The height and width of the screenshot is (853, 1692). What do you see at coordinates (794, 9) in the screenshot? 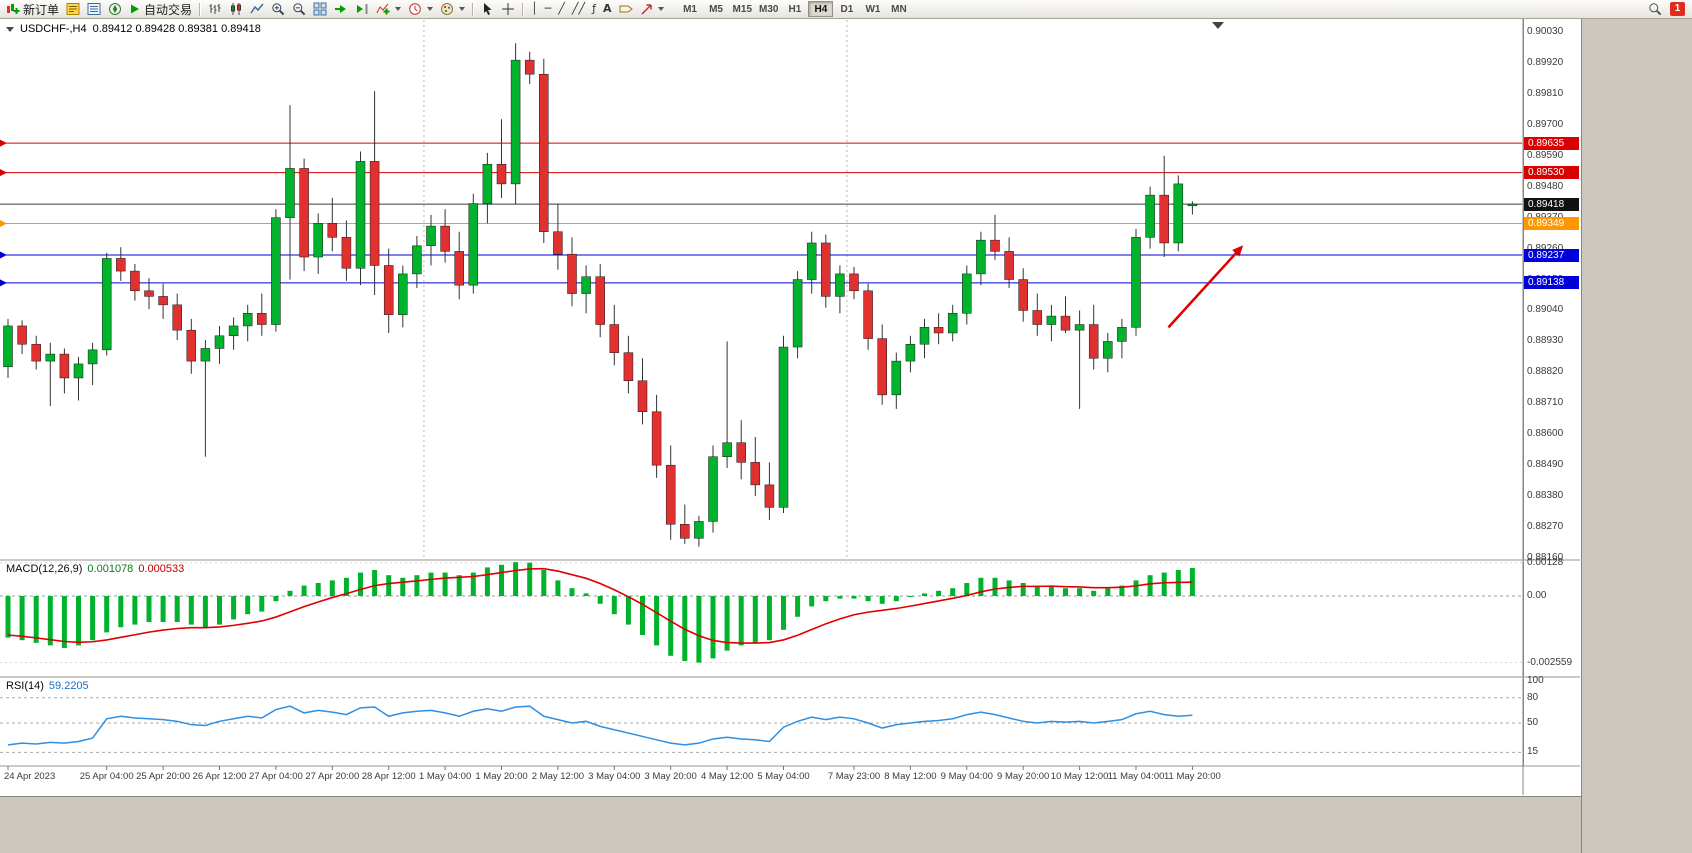
I see `timeframe-button-H1: H1` at bounding box center [794, 9].